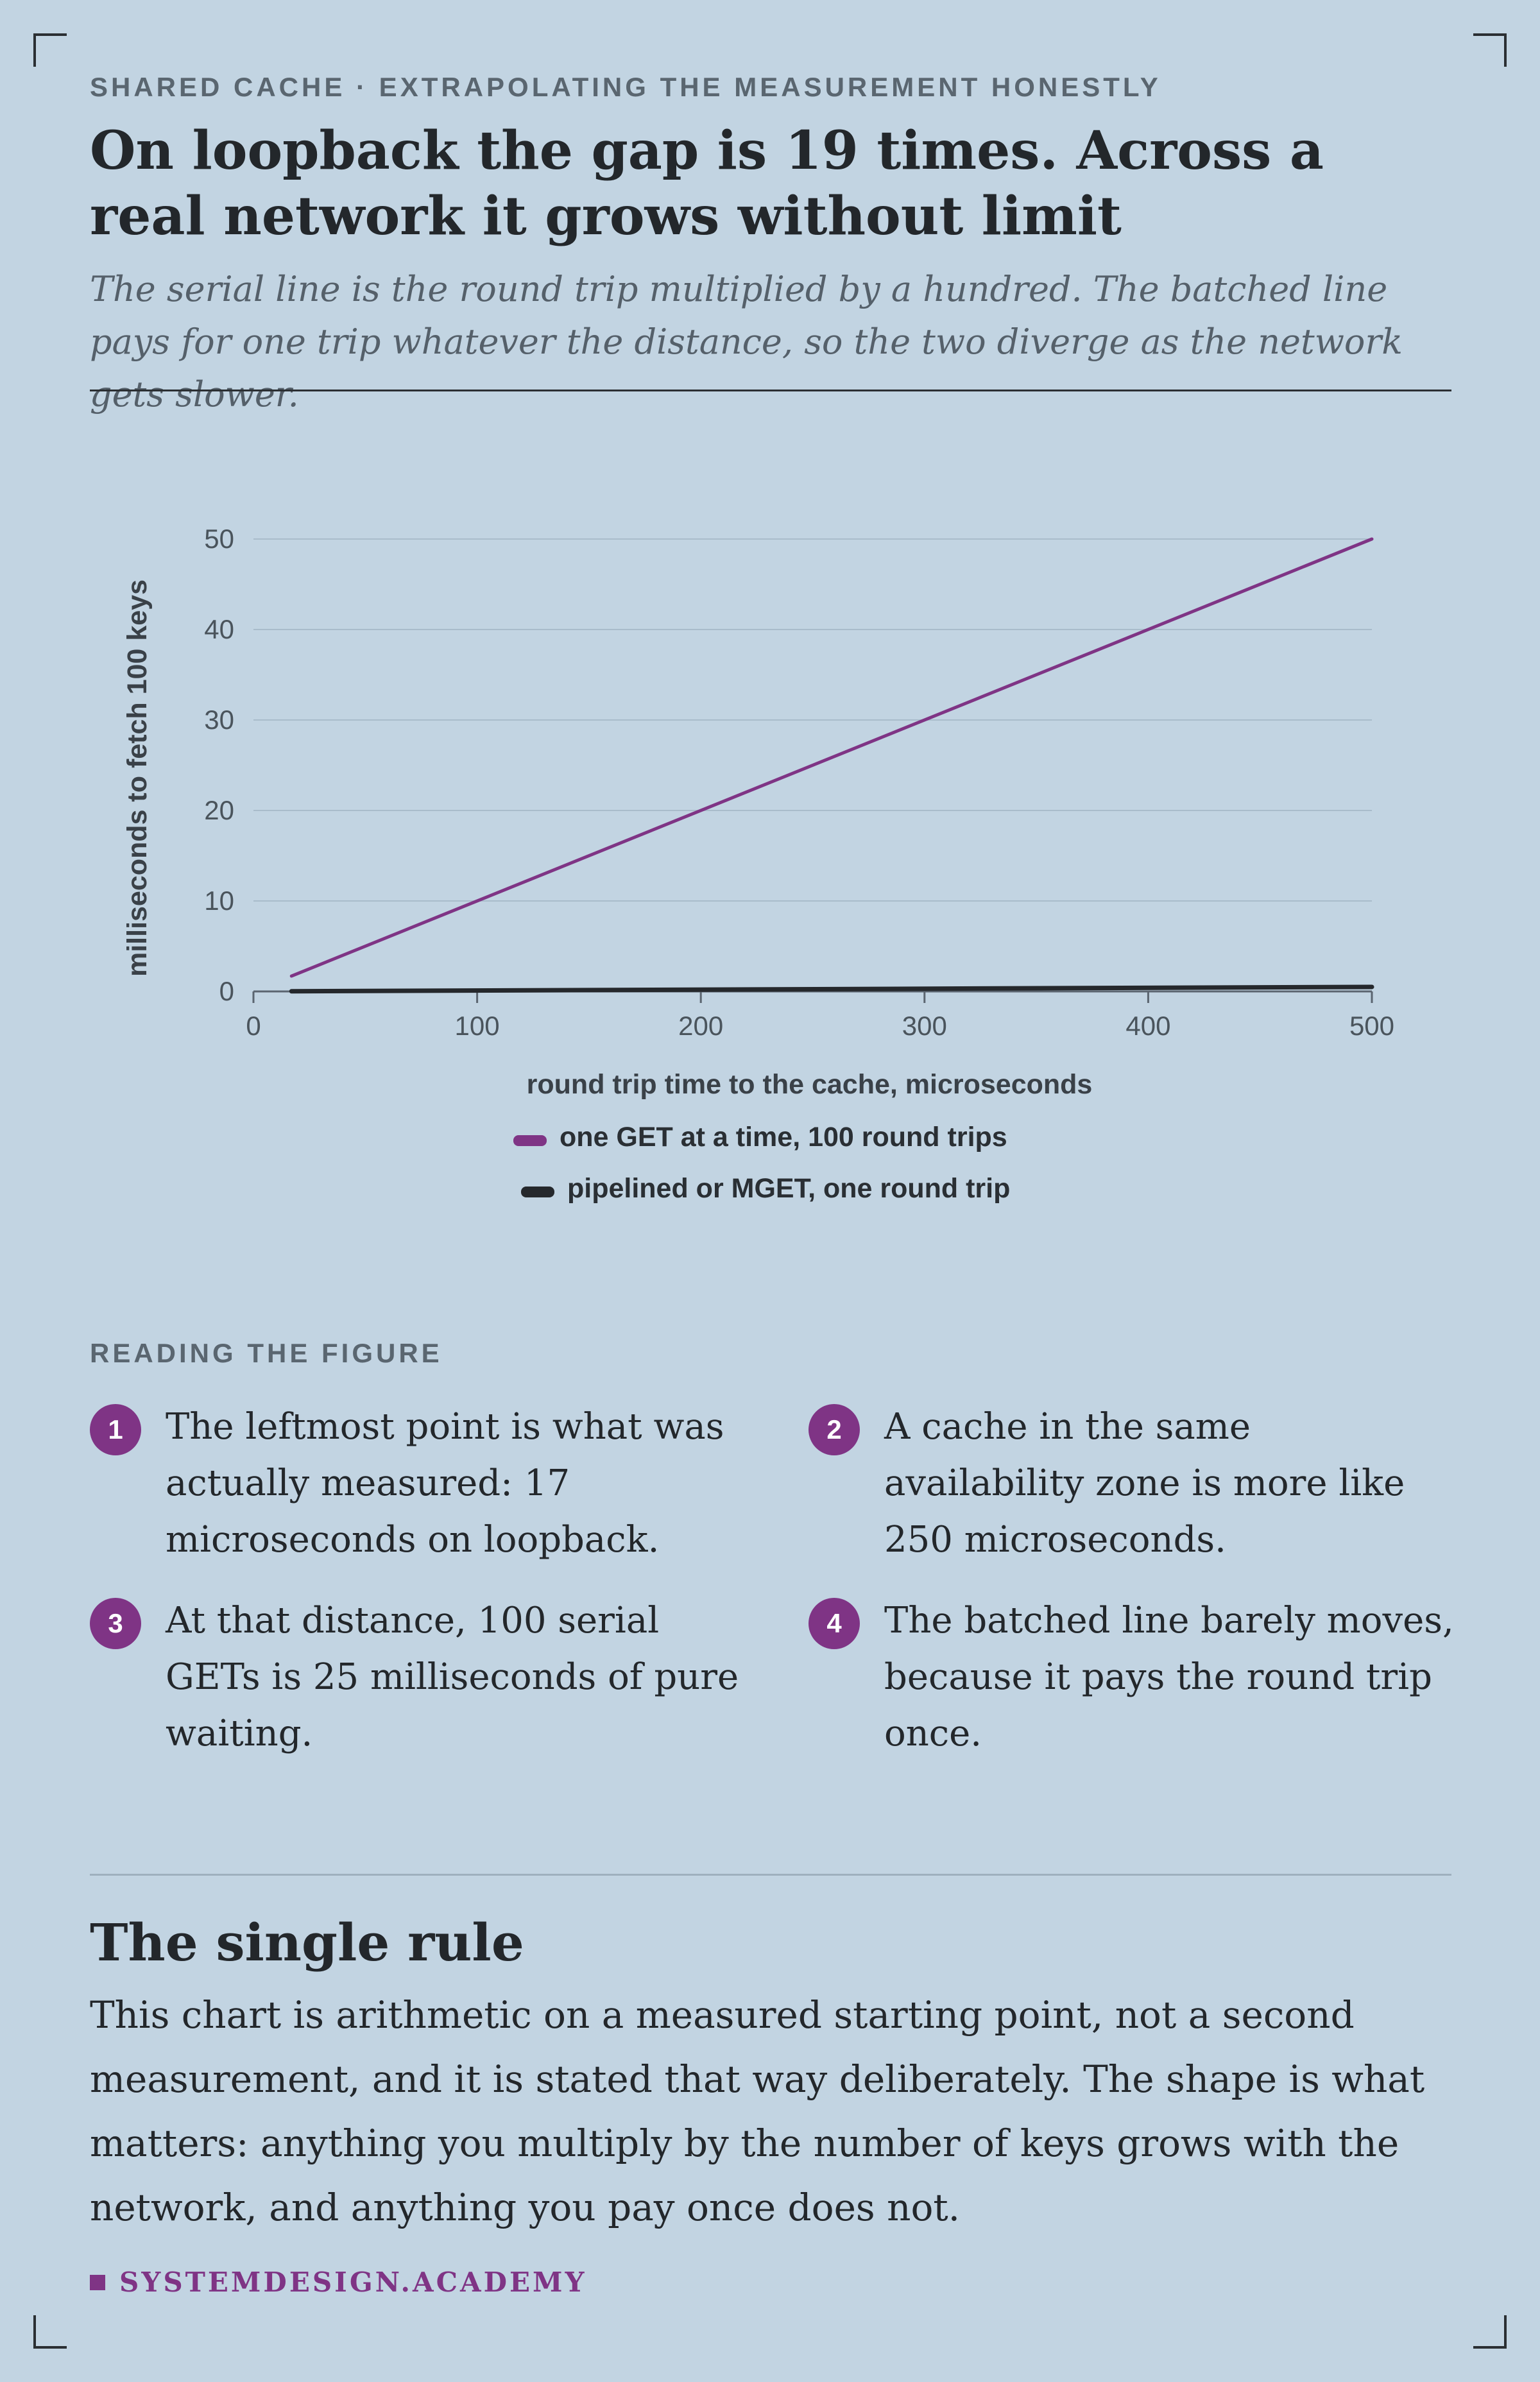 The image size is (1540, 2382). I want to click on legend-label: pipelined or MGET, one round trip, so click(789, 1188).